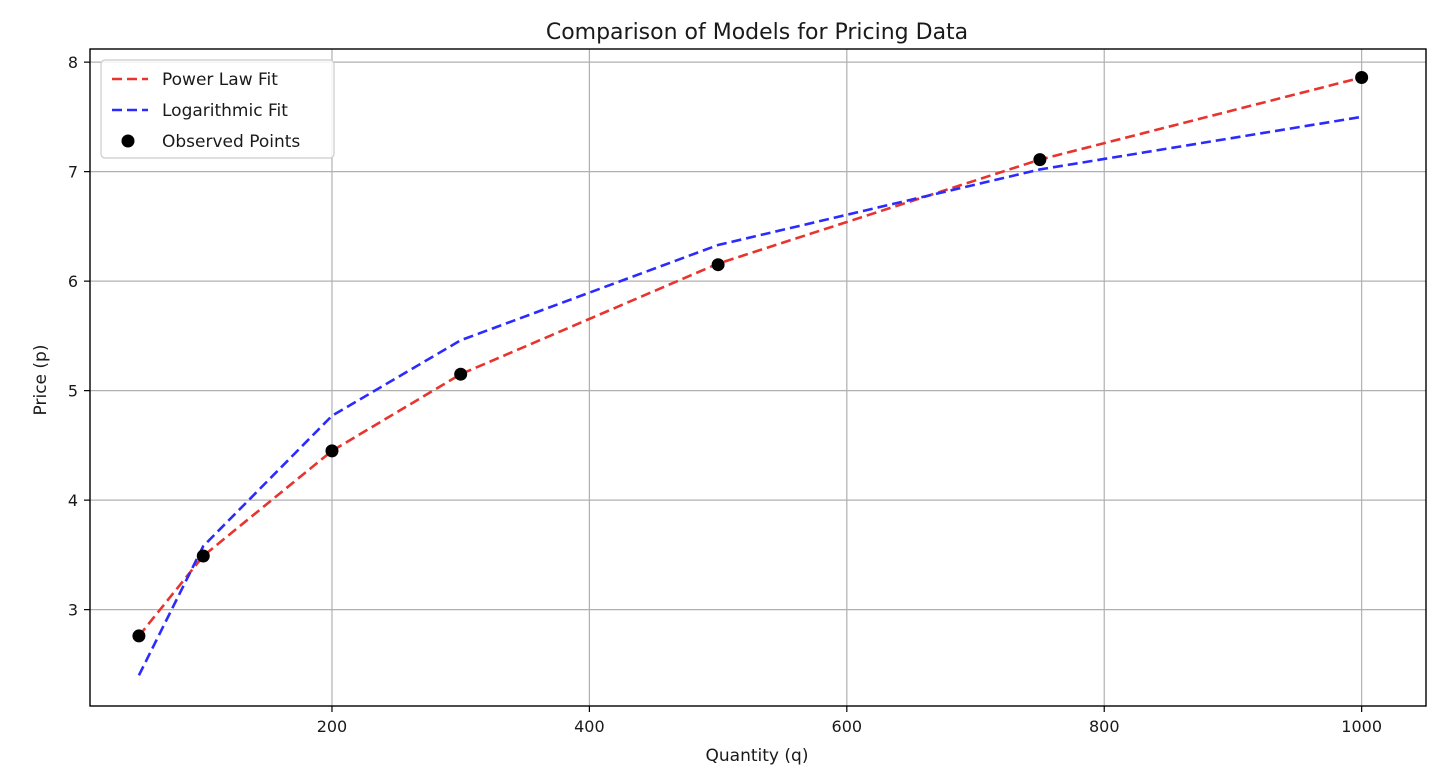 Image resolution: width=1450 pixels, height=774 pixels. I want to click on y-tick-label: 3, so click(73, 610).